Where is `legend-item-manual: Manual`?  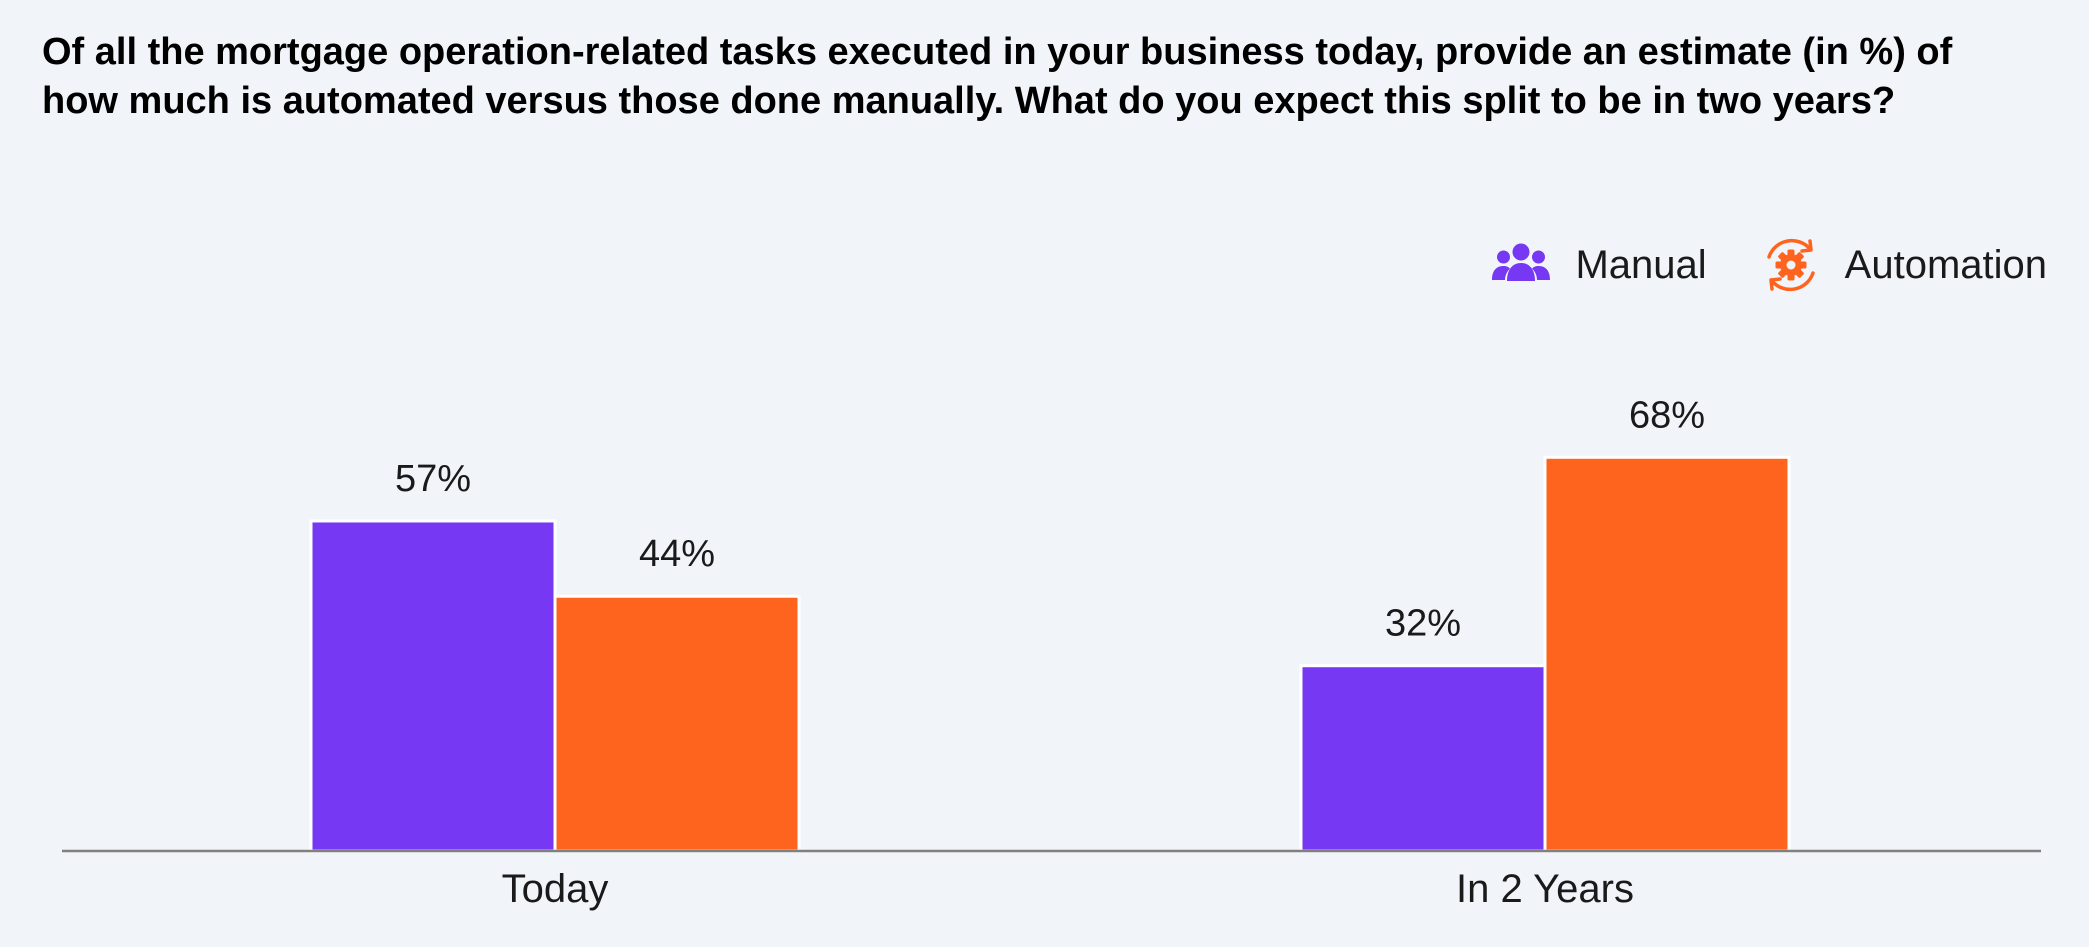 legend-item-manual: Manual is located at coordinates (1599, 265).